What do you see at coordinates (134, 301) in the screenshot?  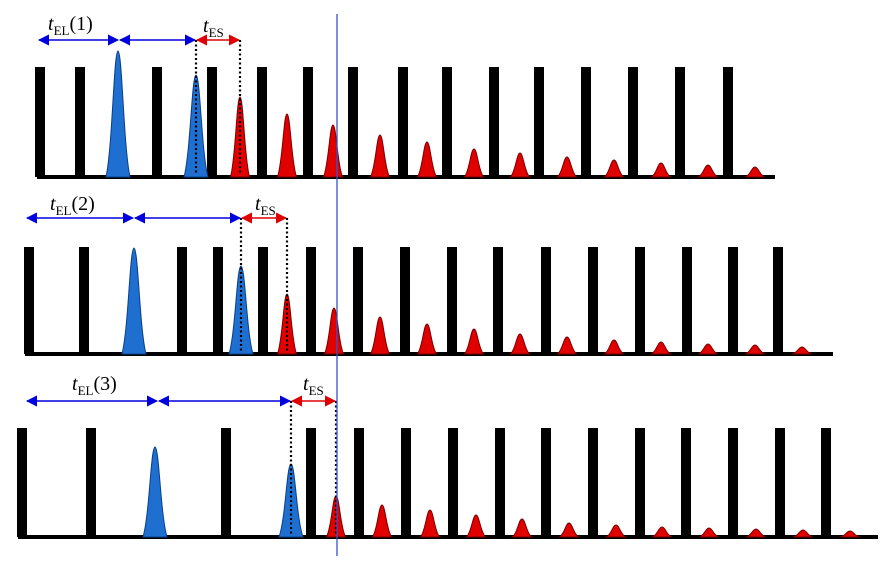 I see `row-2-early-peak` at bounding box center [134, 301].